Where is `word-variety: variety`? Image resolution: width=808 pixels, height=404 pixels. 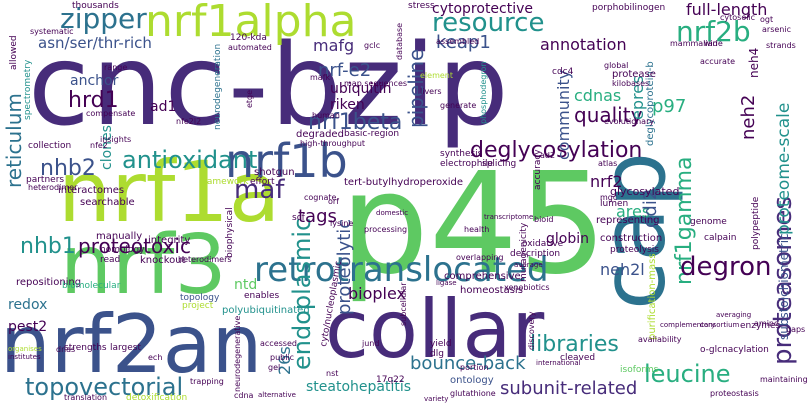
word-variety: variety is located at coordinates (436, 399).